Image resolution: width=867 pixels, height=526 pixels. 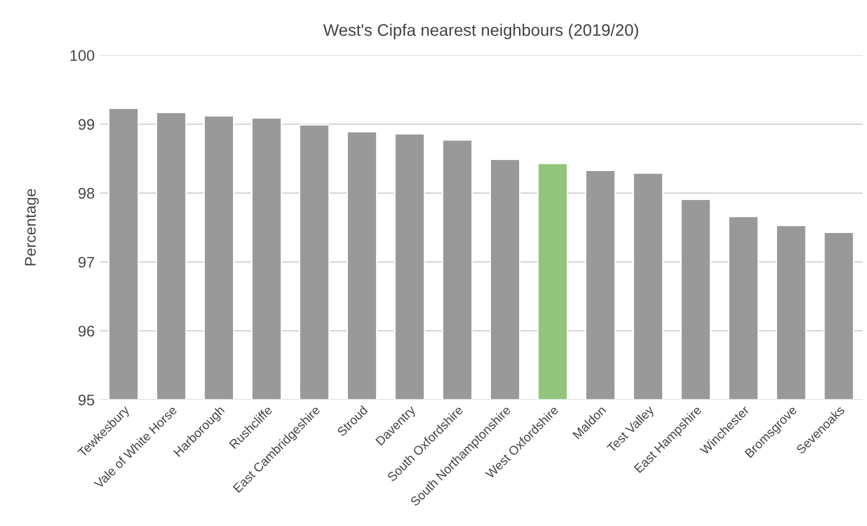 I want to click on y-tick-label: 98, so click(x=86, y=193).